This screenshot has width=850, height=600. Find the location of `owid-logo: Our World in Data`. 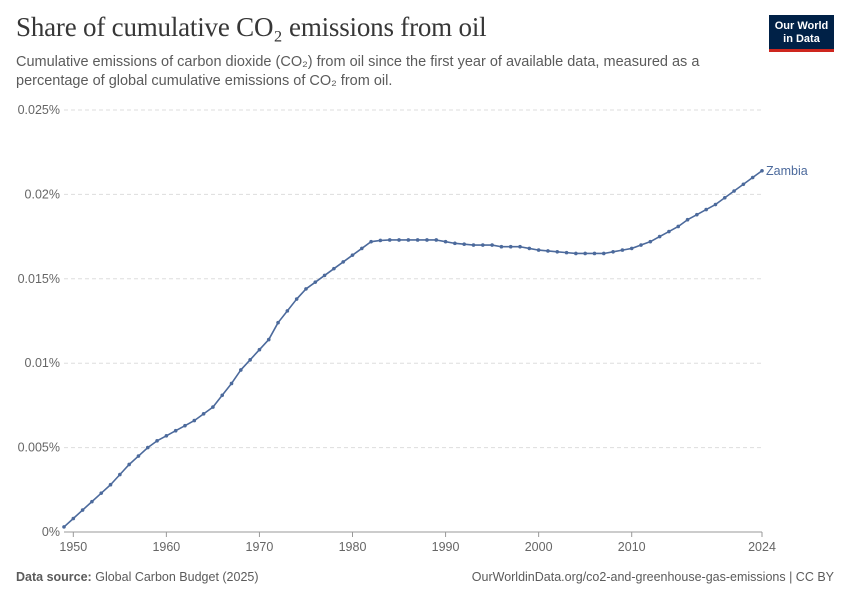

owid-logo: Our World in Data is located at coordinates (801, 33).